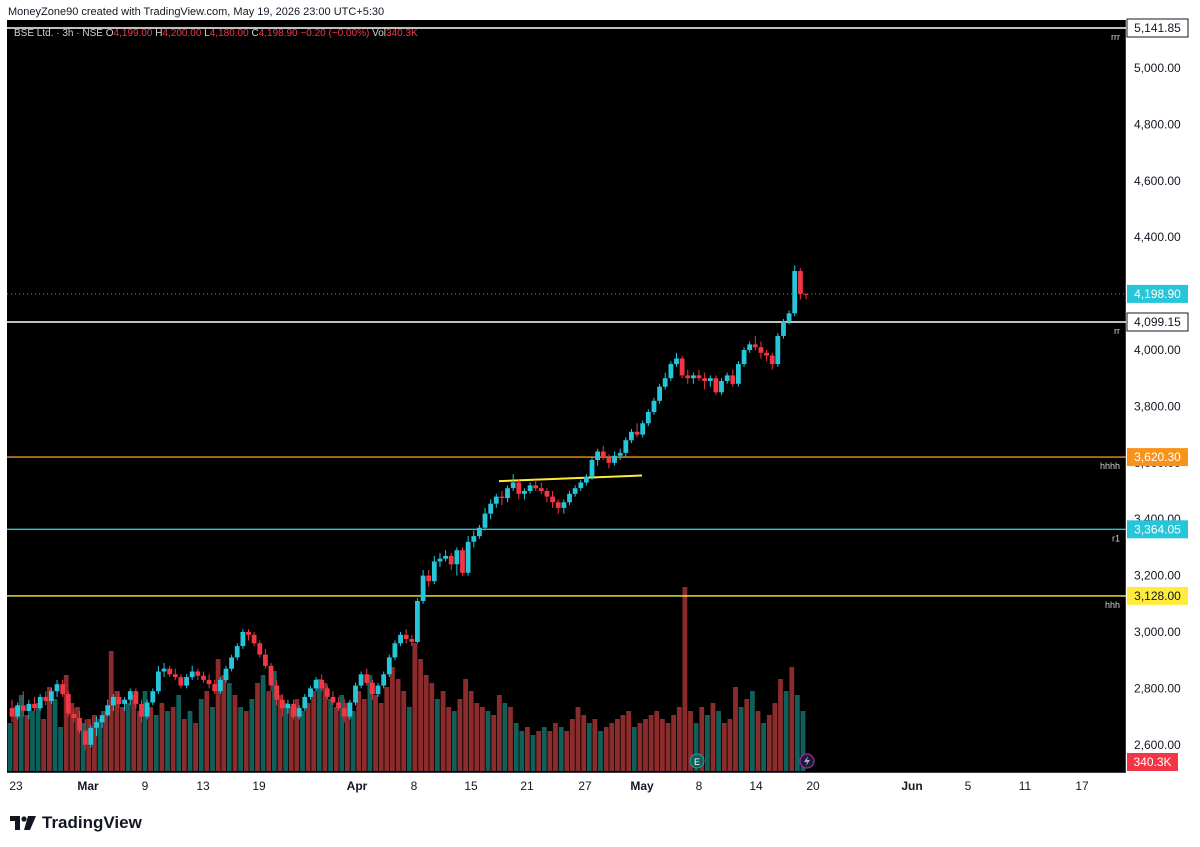 The width and height of the screenshot is (1200, 847). What do you see at coordinates (1158, 409) in the screenshot?
I see `price-axis` at bounding box center [1158, 409].